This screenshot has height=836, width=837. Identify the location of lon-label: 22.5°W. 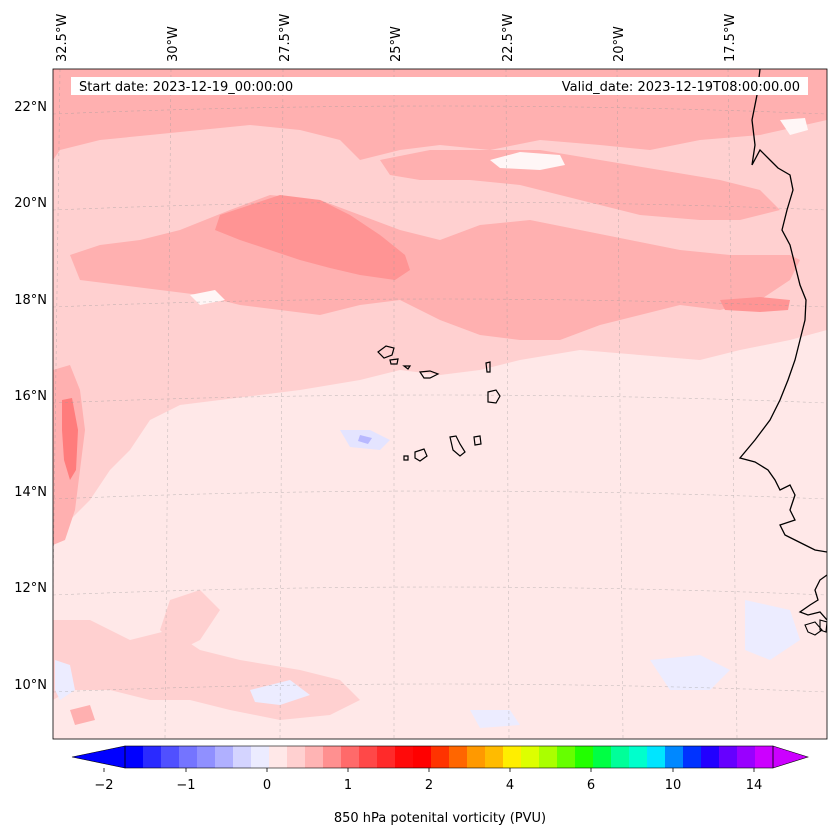
(508, 38).